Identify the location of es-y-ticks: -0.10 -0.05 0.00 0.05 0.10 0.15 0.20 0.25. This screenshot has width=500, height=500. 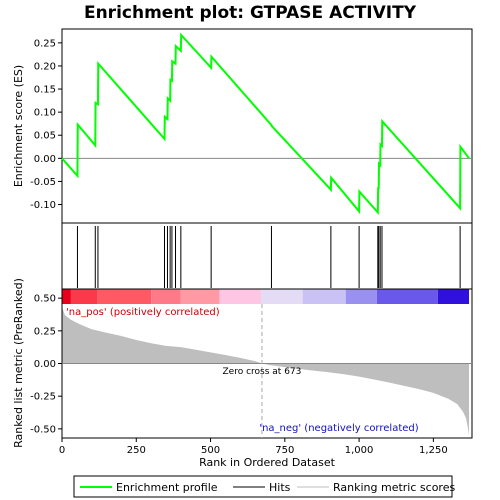
(46, 124).